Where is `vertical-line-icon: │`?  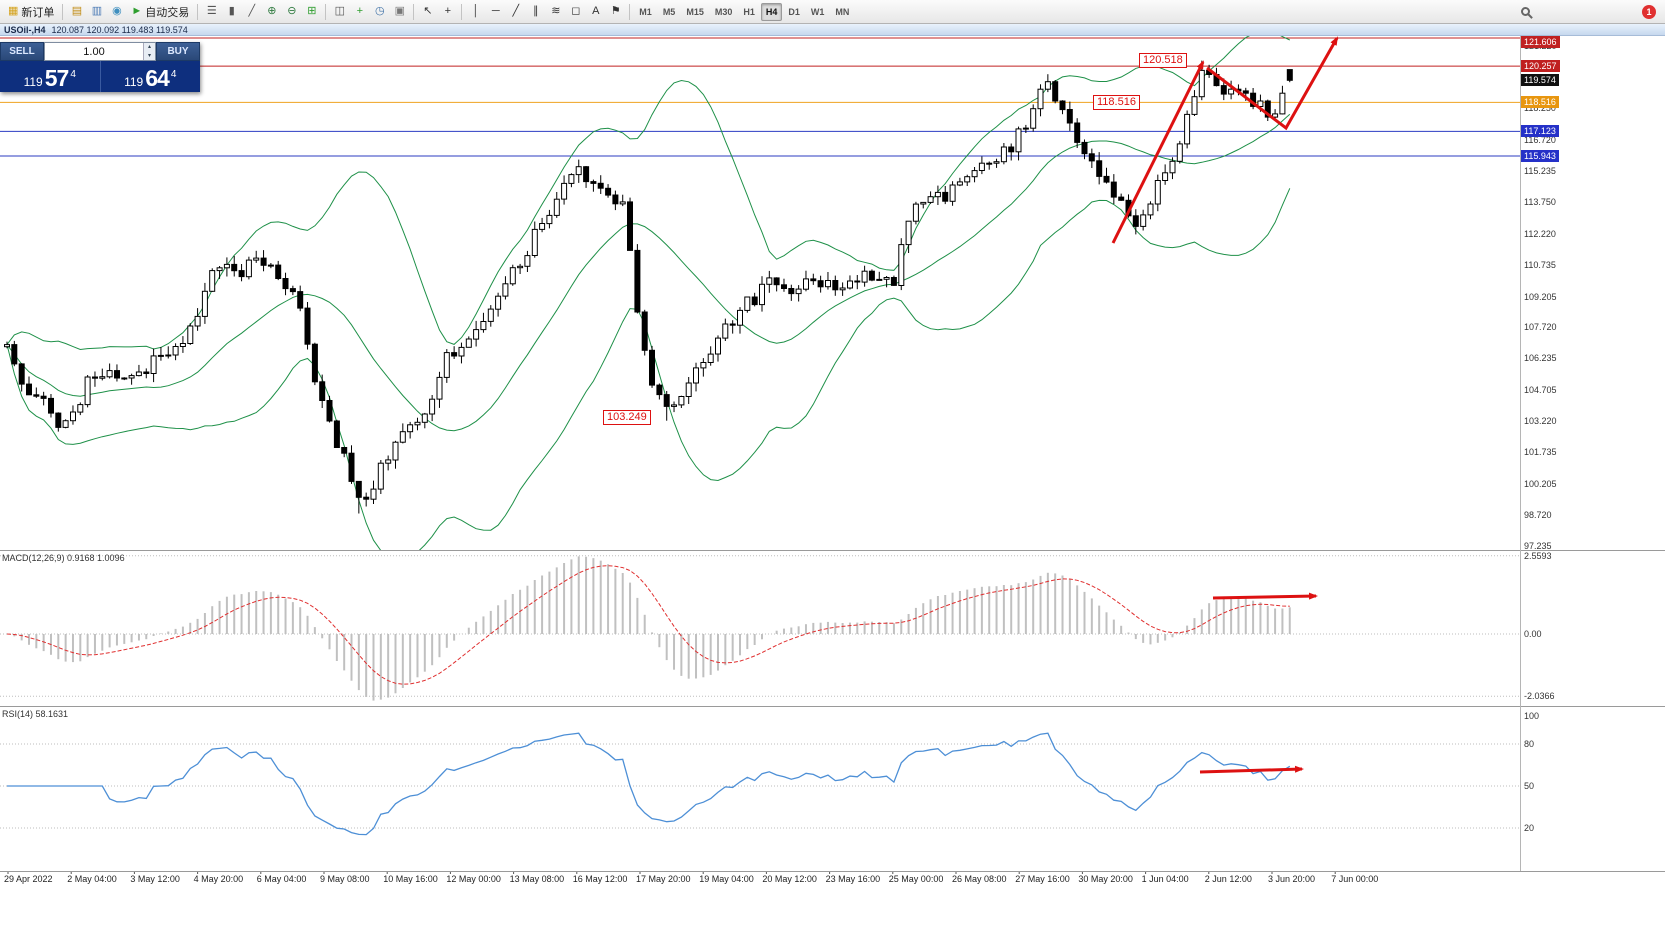
vertical-line-icon: │ is located at coordinates (475, 11).